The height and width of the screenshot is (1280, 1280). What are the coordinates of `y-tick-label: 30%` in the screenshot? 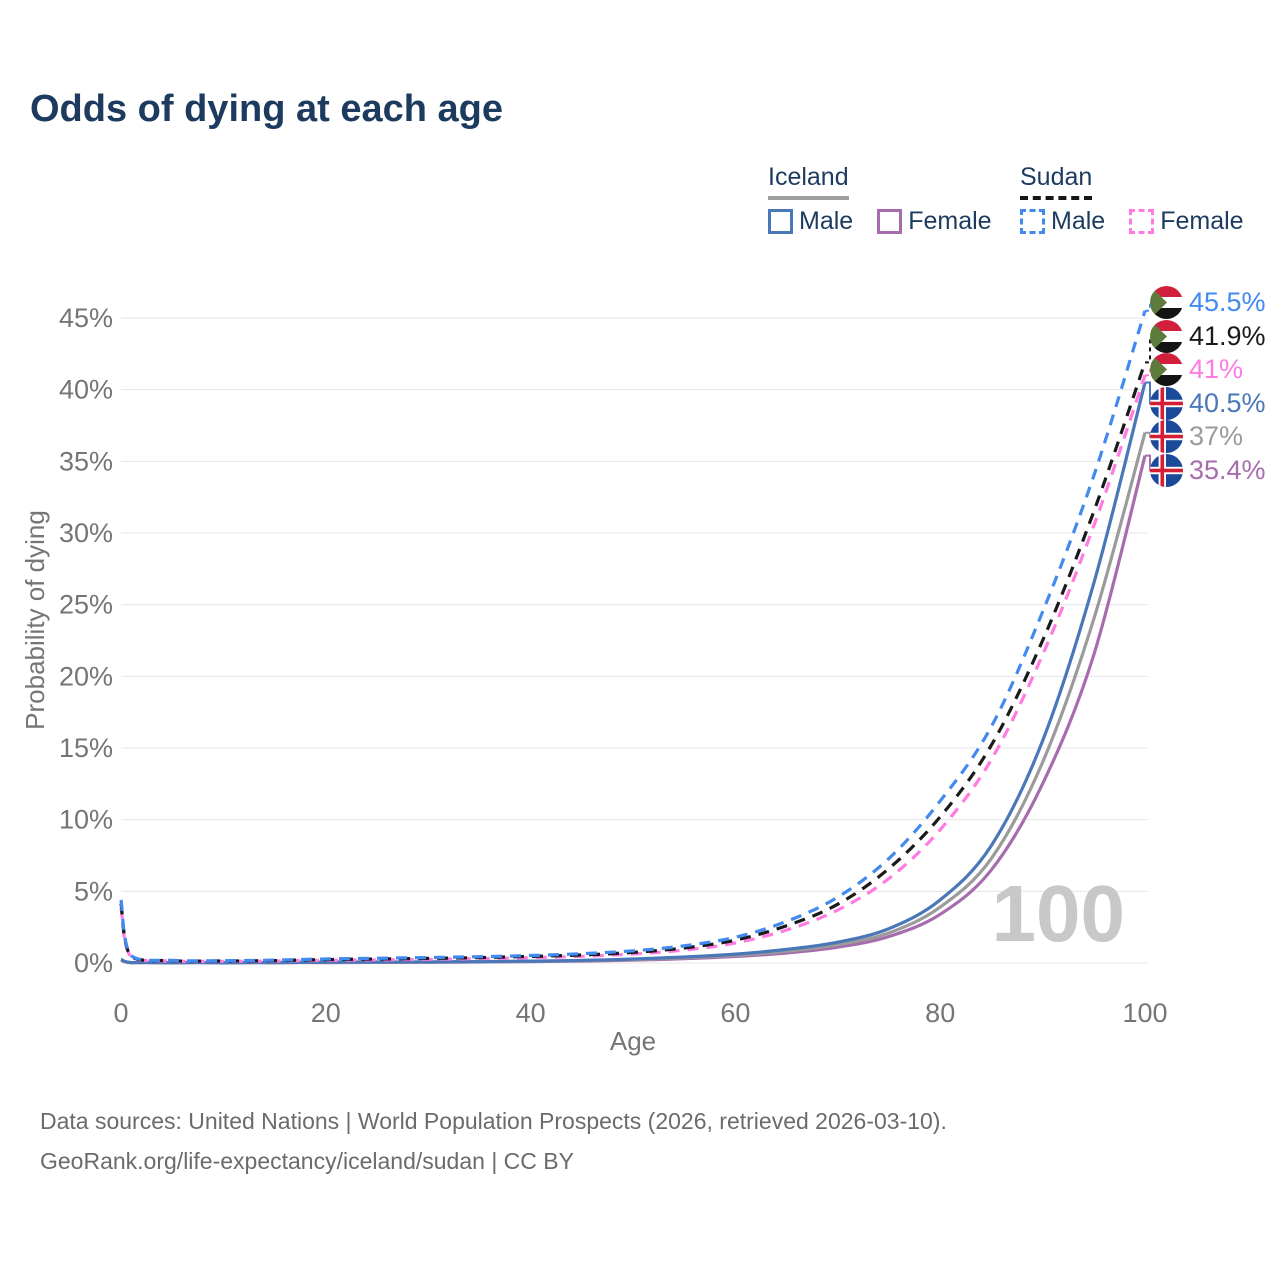 It's located at (86, 533).